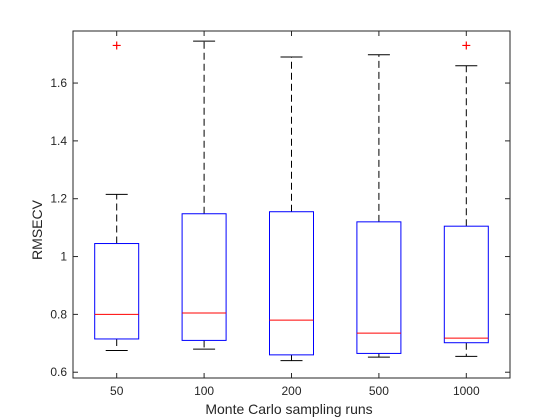 Image resolution: width=560 pixels, height=420 pixels. Describe the element at coordinates (58, 372) in the screenshot. I see `y-tick-label: 0.6` at that location.